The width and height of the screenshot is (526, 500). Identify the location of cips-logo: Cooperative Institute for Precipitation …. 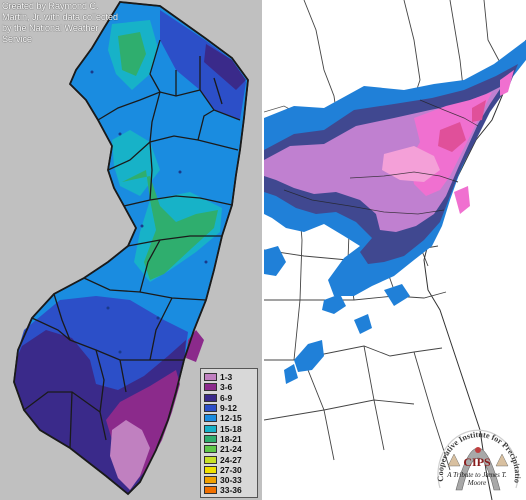
(476, 441).